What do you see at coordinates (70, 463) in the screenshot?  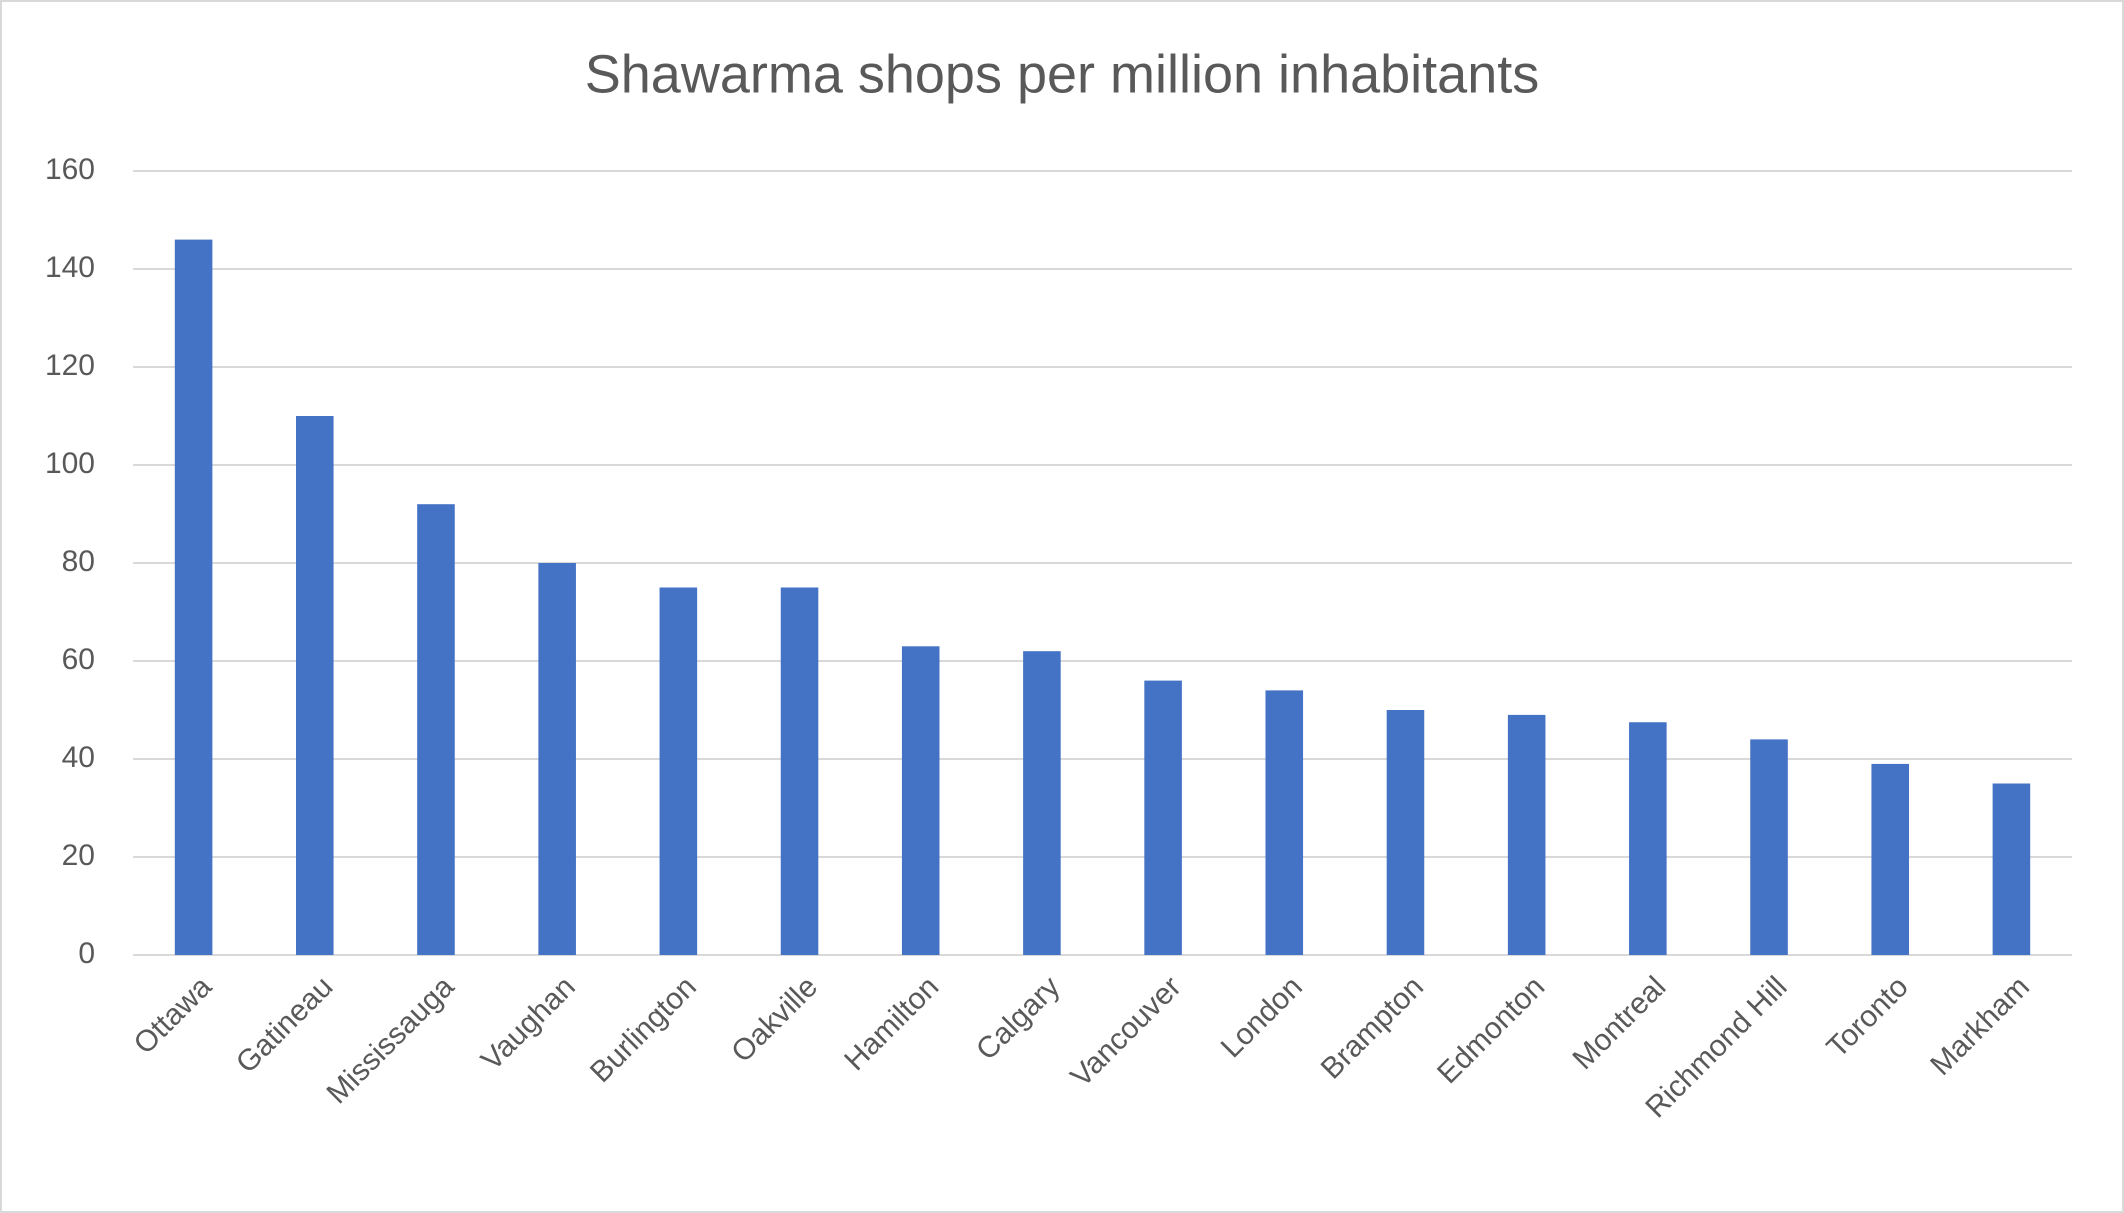 I see `y-tick-label: 100` at bounding box center [70, 463].